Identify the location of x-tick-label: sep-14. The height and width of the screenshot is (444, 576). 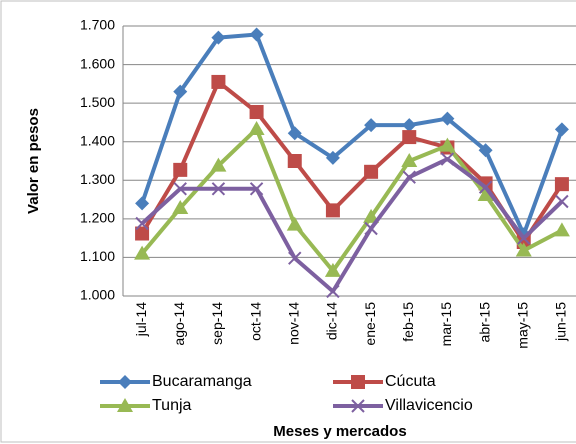
(217, 323).